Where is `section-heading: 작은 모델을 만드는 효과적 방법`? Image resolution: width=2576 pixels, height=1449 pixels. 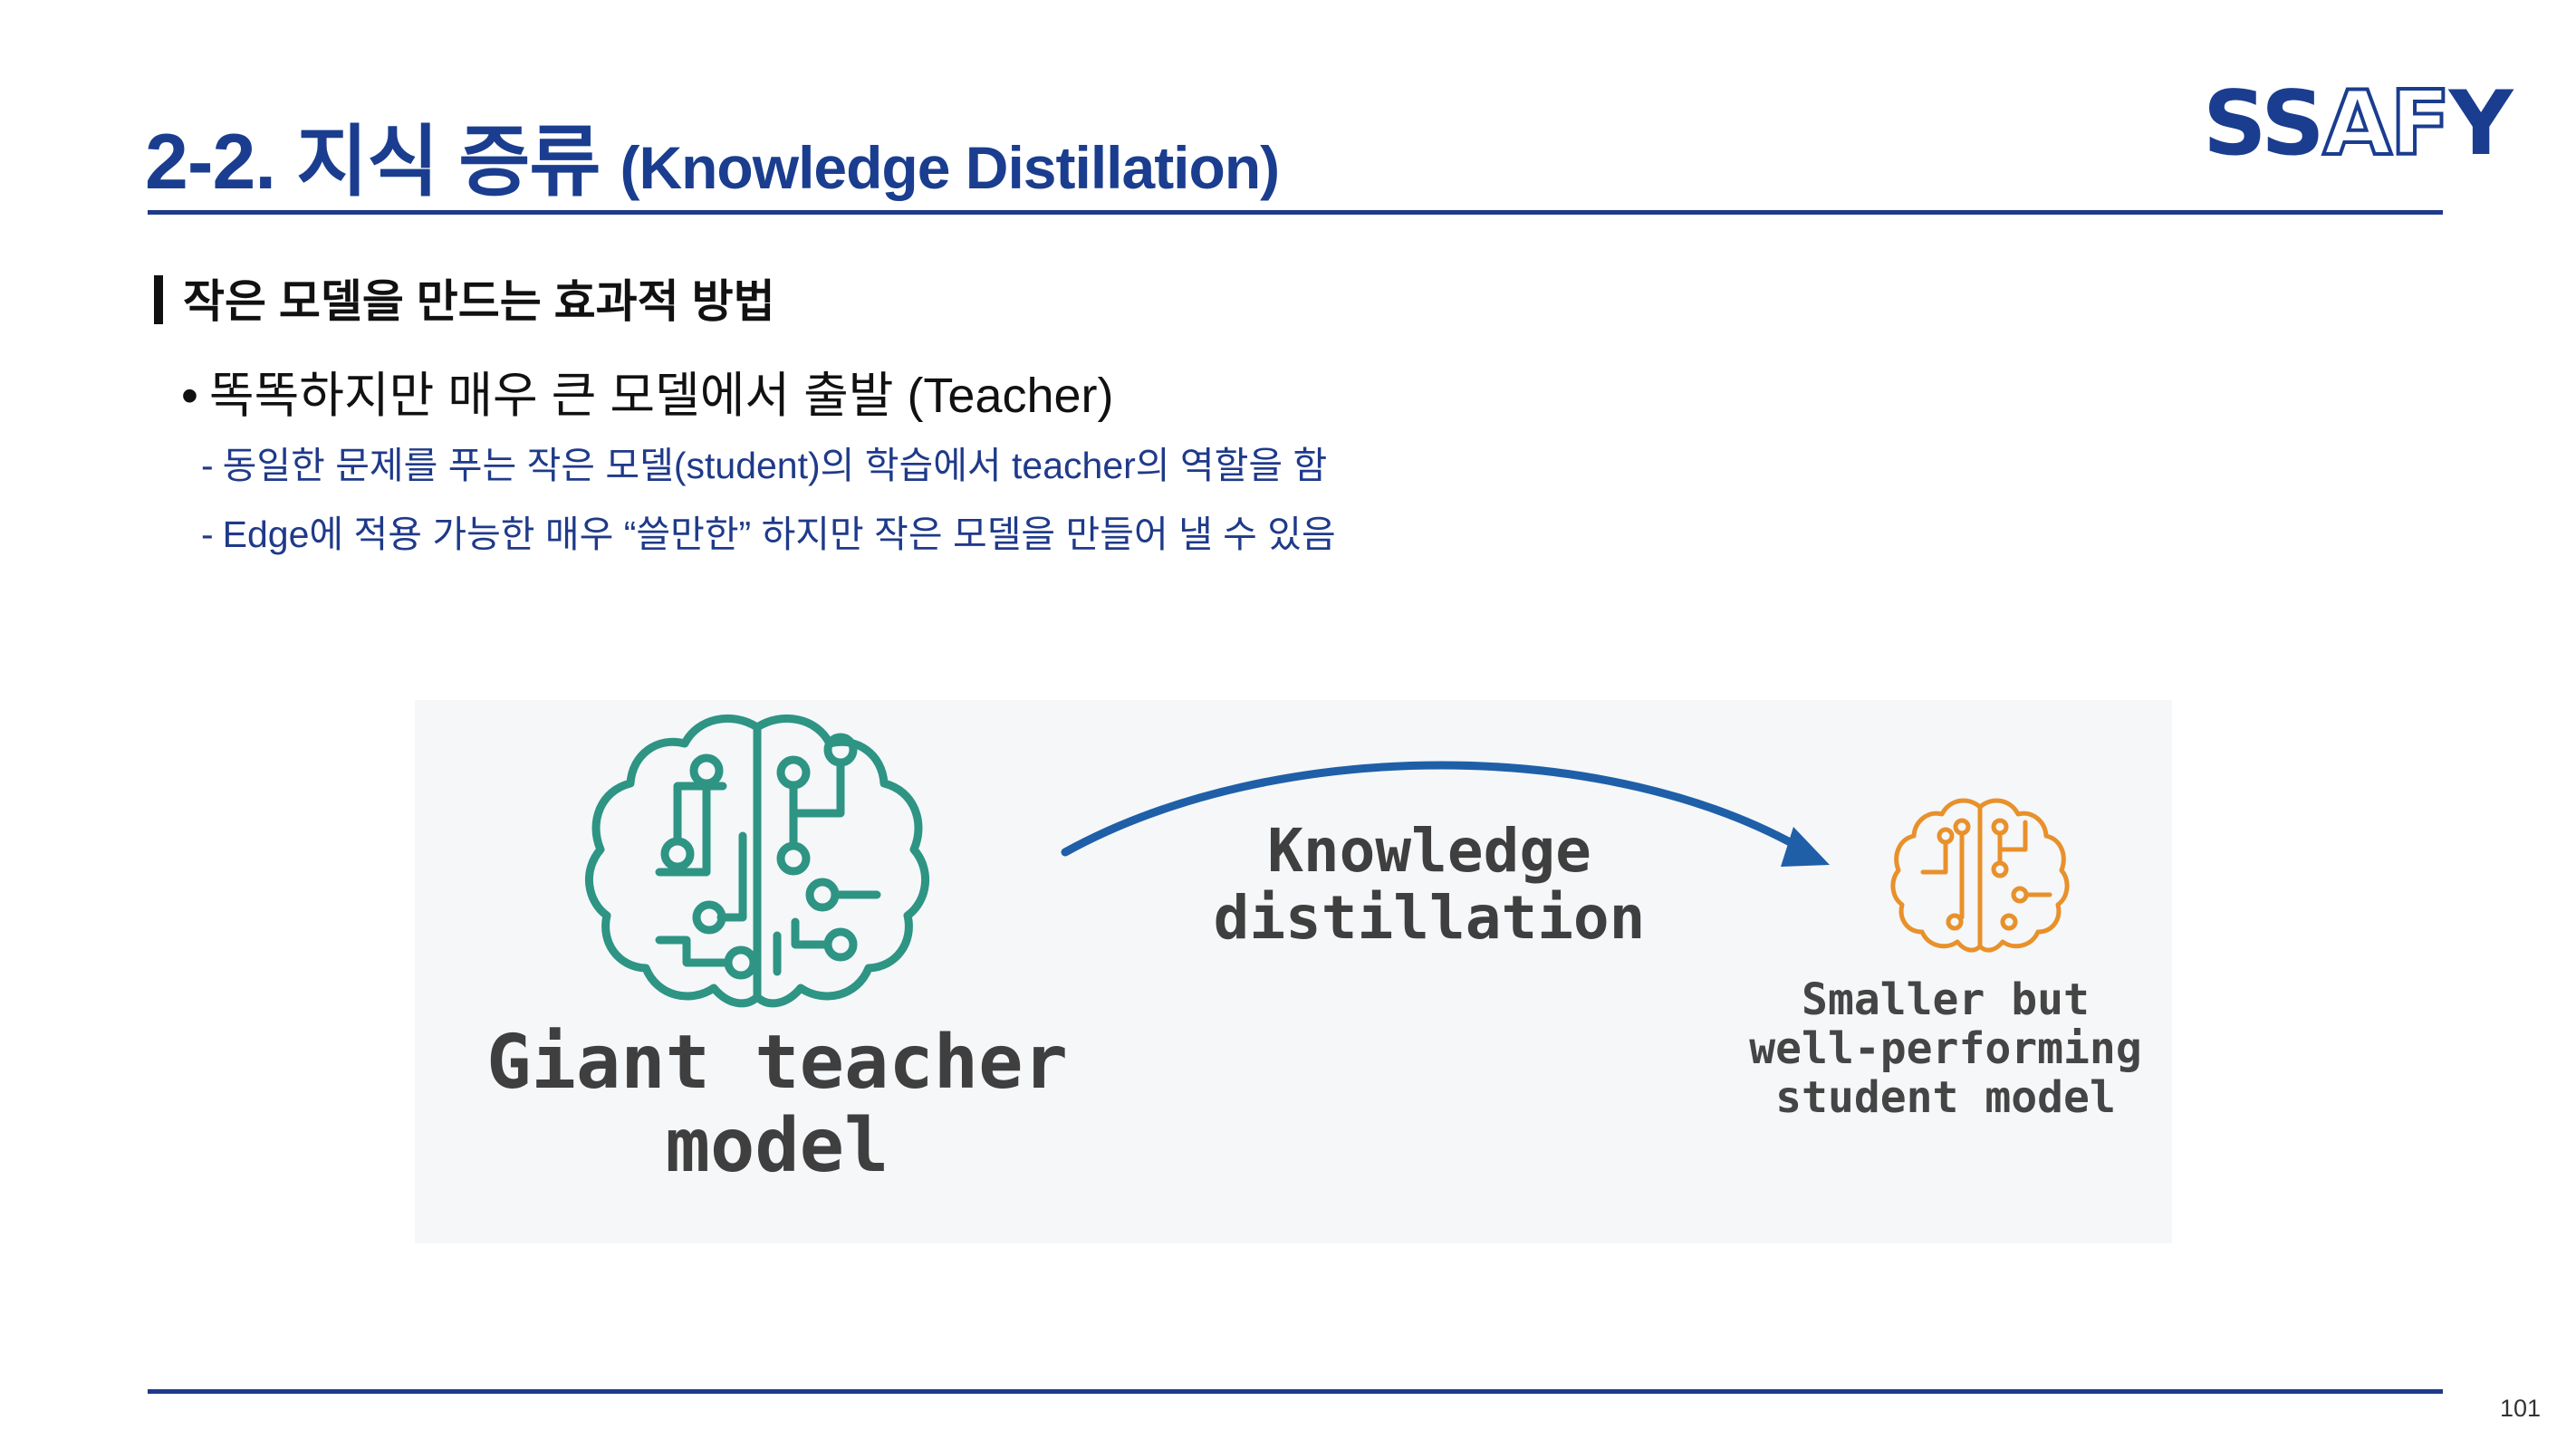
section-heading: 작은 모델을 만드는 효과적 방법 is located at coordinates (464, 298).